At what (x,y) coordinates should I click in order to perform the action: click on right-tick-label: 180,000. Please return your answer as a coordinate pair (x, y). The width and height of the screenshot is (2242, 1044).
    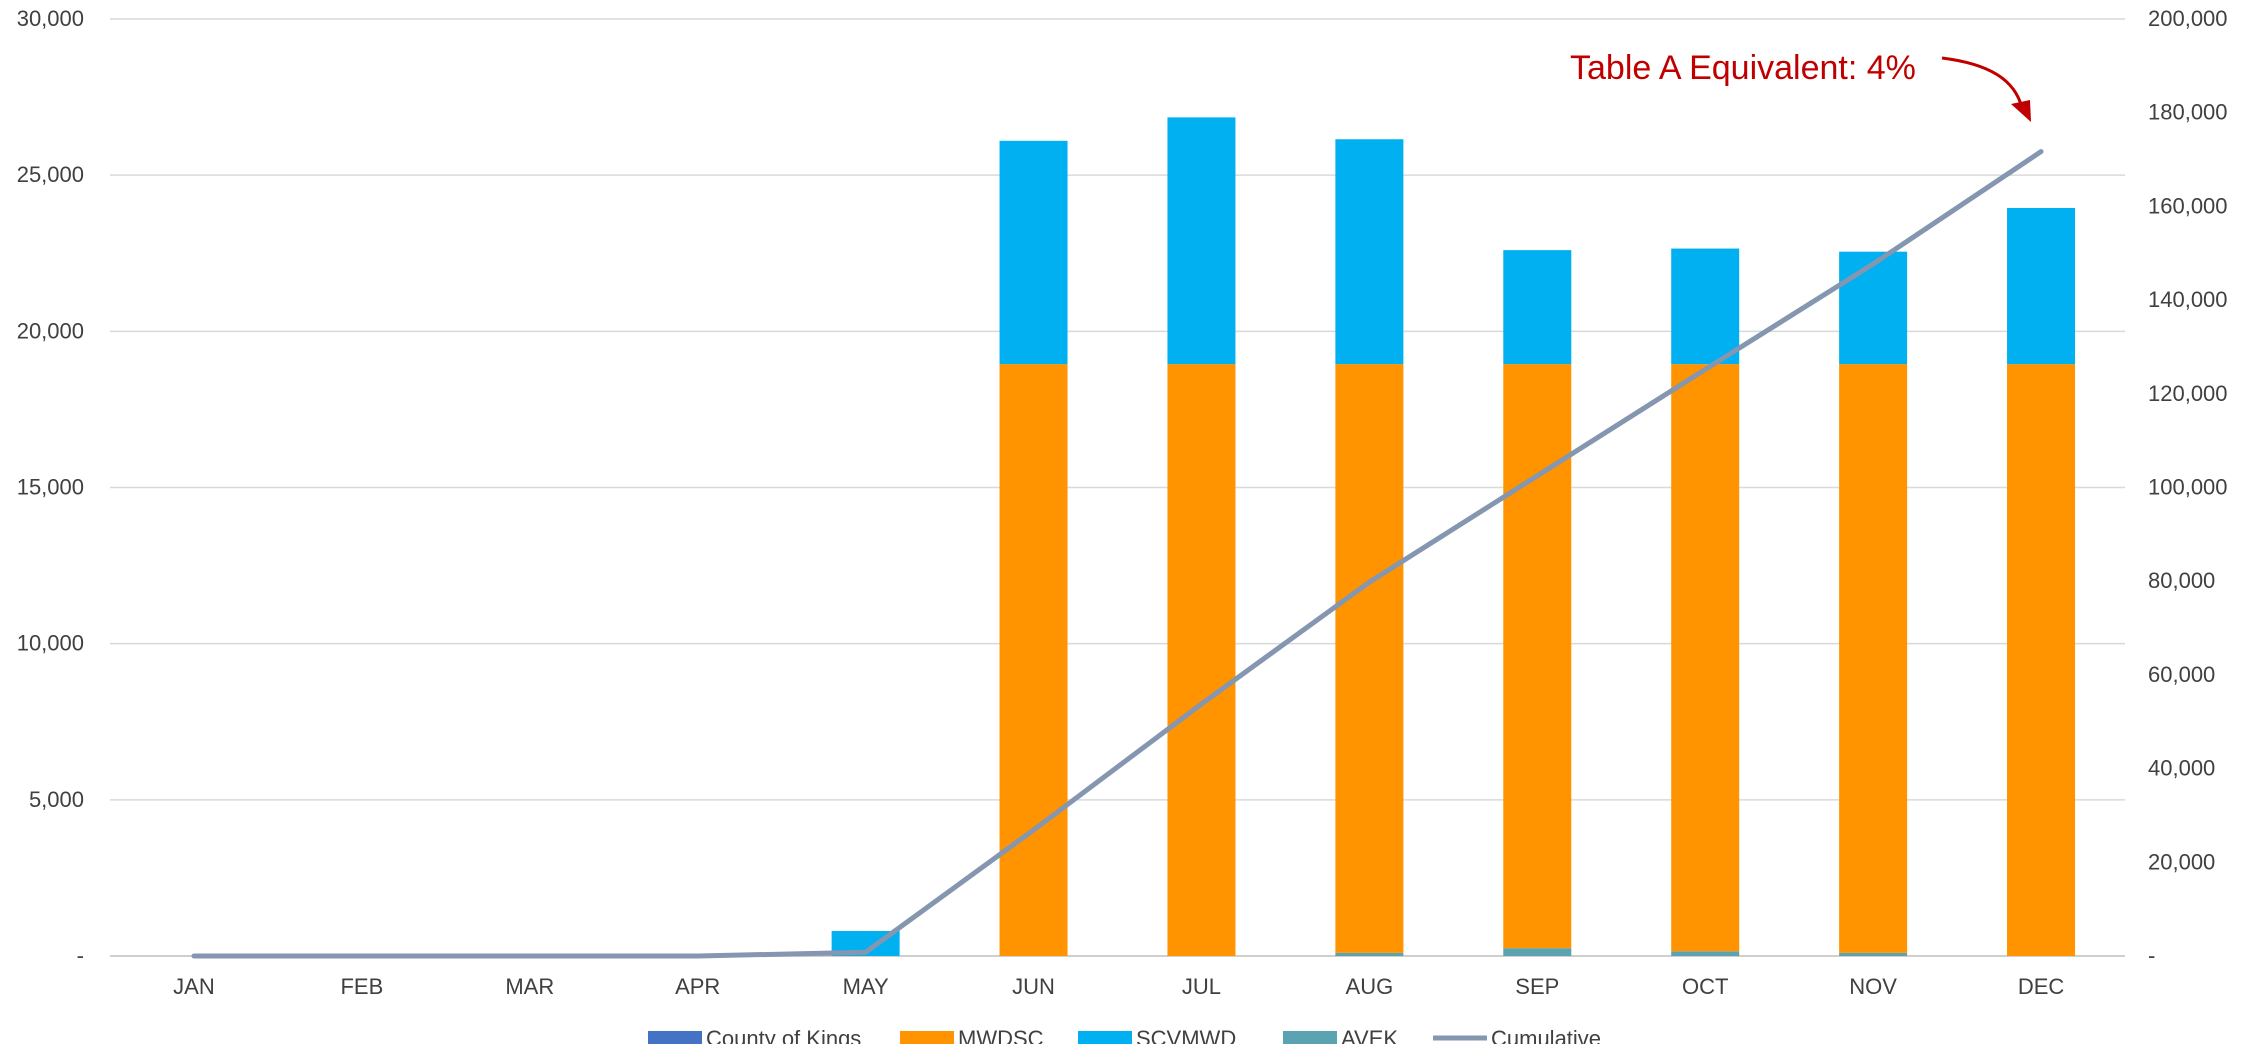
    Looking at the image, I should click on (2188, 112).